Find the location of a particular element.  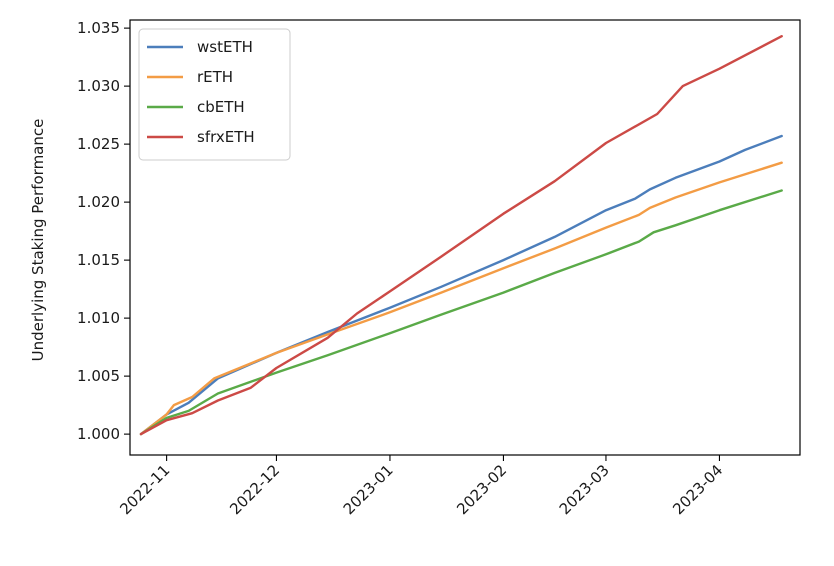

x-tick-label: 2023-02 is located at coordinates (481, 489).